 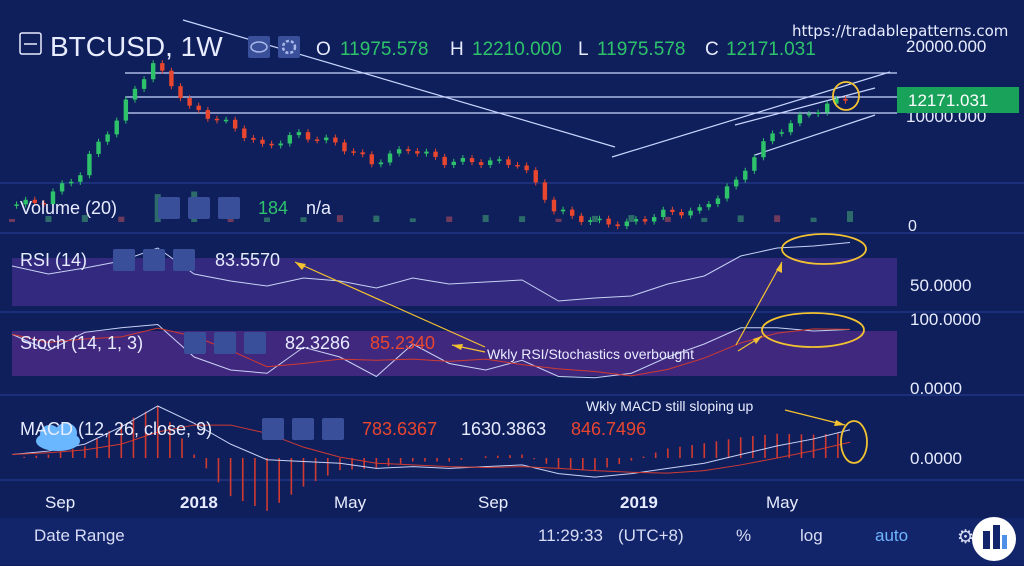 What do you see at coordinates (583, 49) in the screenshot?
I see `ohlc-l-label: L` at bounding box center [583, 49].